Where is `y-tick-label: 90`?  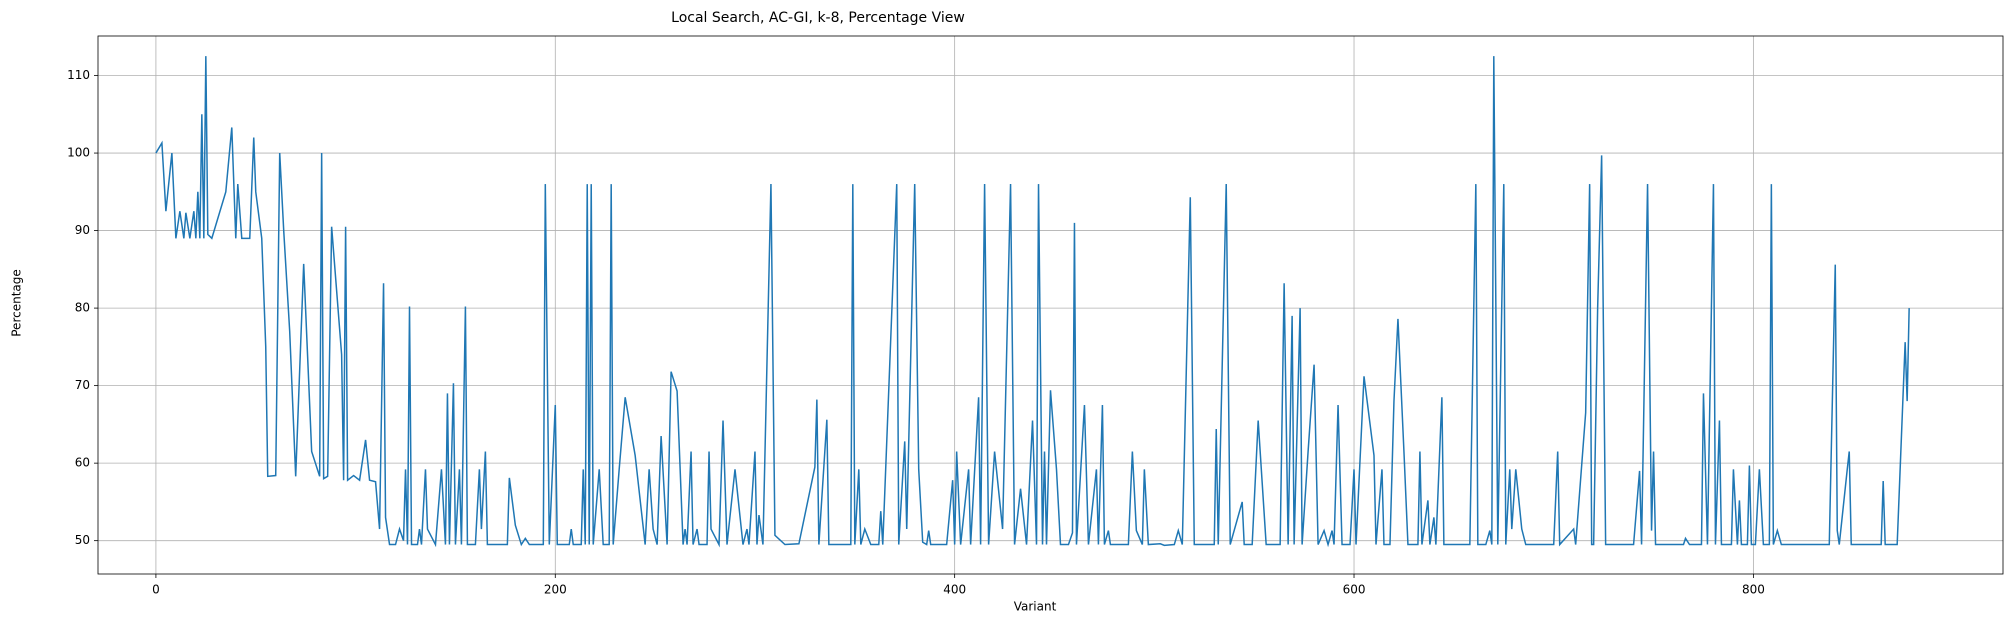
y-tick-label: 90 is located at coordinates (82, 230).